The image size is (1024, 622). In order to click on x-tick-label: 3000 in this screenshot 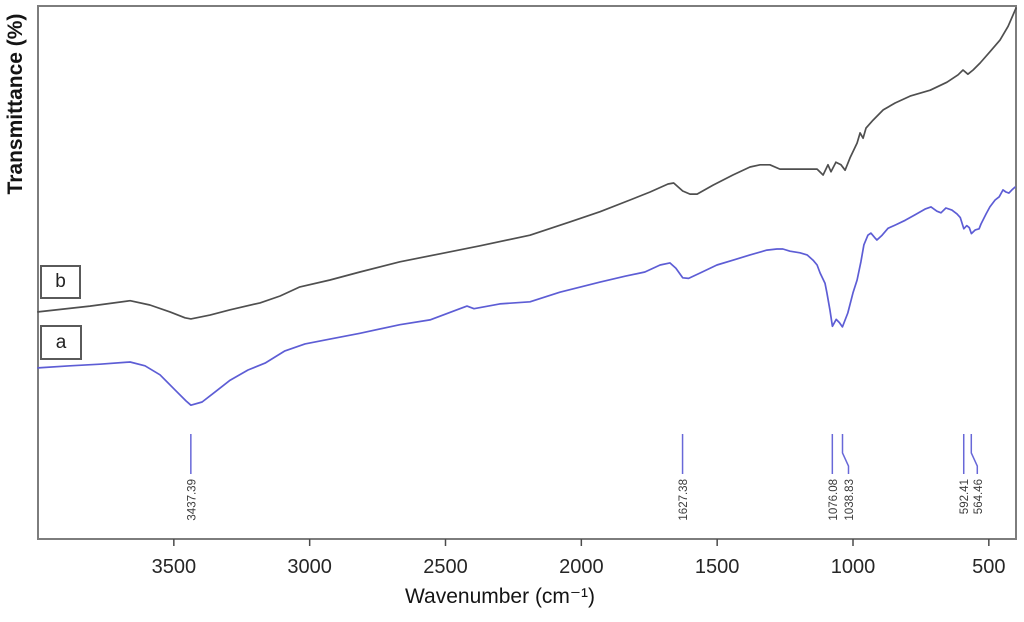, I will do `click(309, 567)`.